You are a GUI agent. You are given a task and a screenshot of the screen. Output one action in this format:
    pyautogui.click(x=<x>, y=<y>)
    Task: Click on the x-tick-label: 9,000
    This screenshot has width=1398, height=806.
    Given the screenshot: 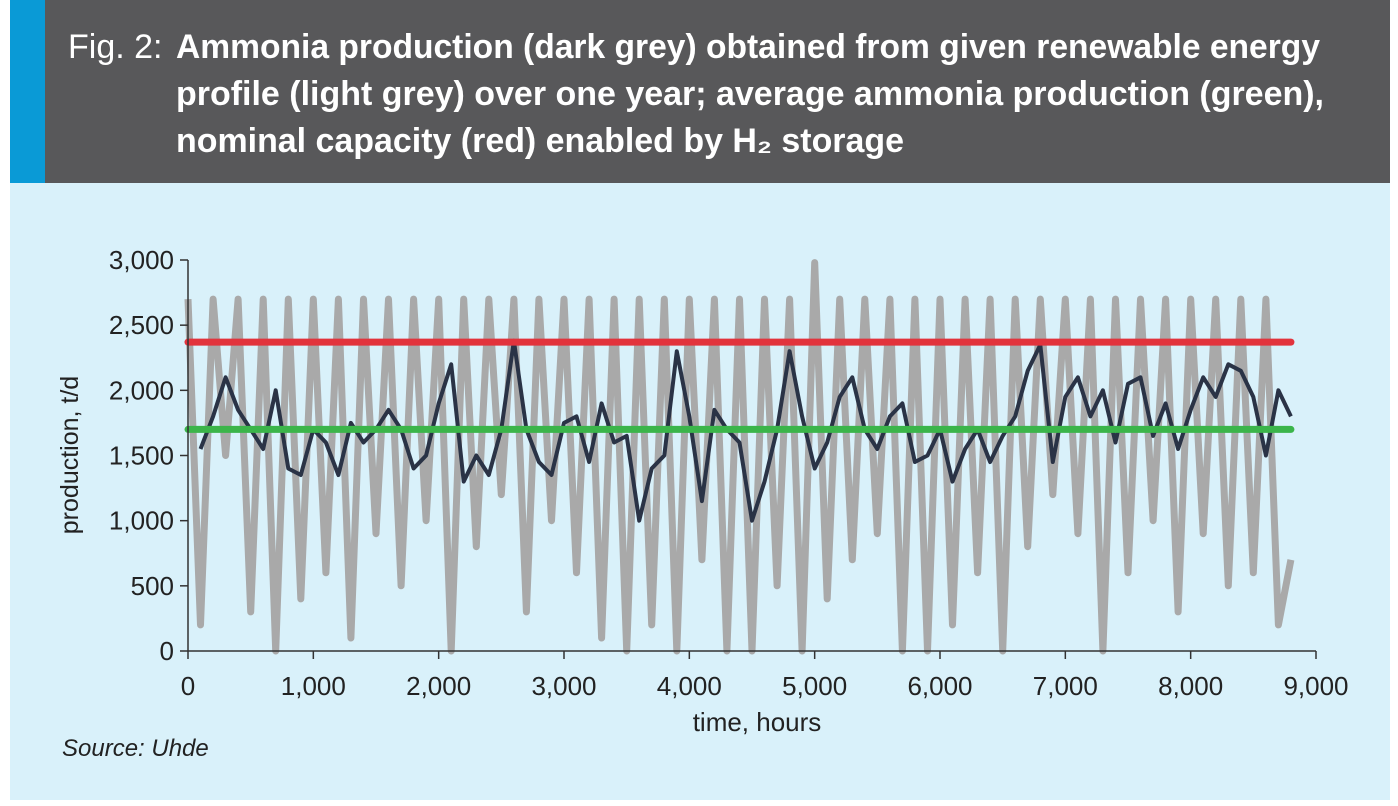 What is the action you would take?
    pyautogui.click(x=1315, y=686)
    